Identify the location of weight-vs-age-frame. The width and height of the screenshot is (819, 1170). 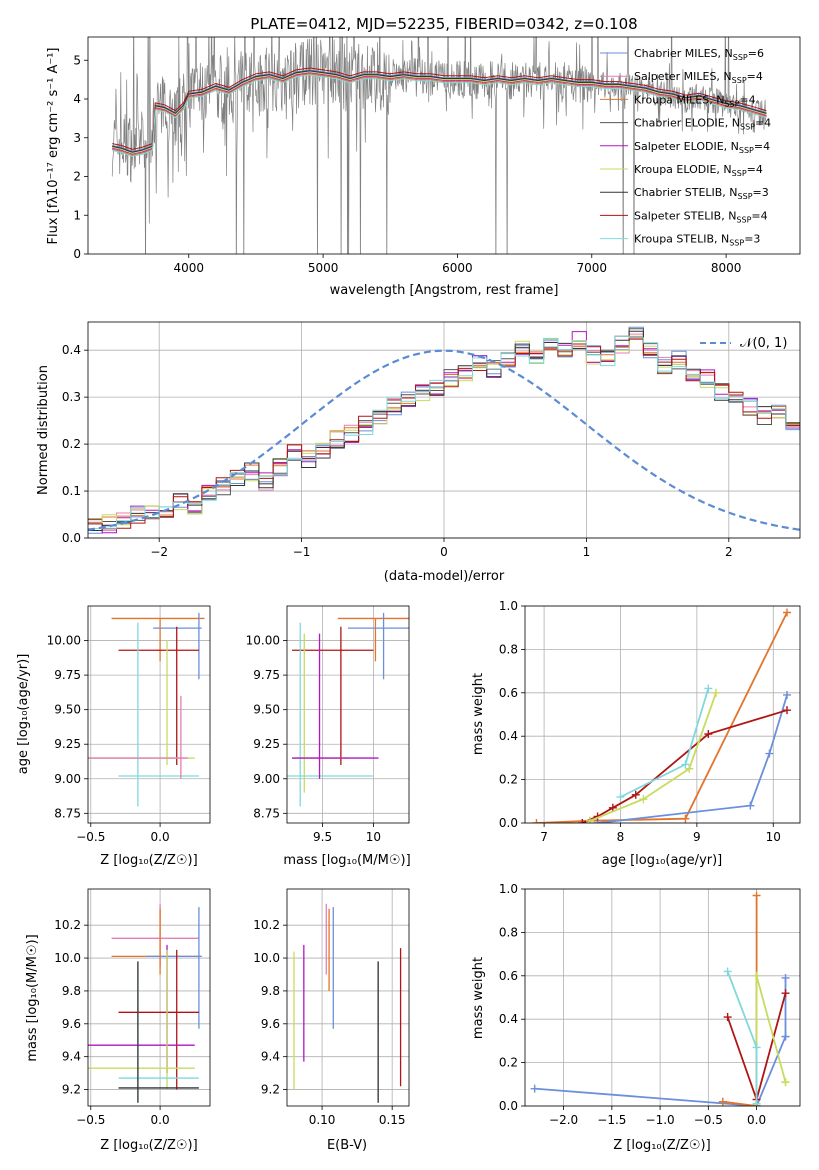
(662, 714).